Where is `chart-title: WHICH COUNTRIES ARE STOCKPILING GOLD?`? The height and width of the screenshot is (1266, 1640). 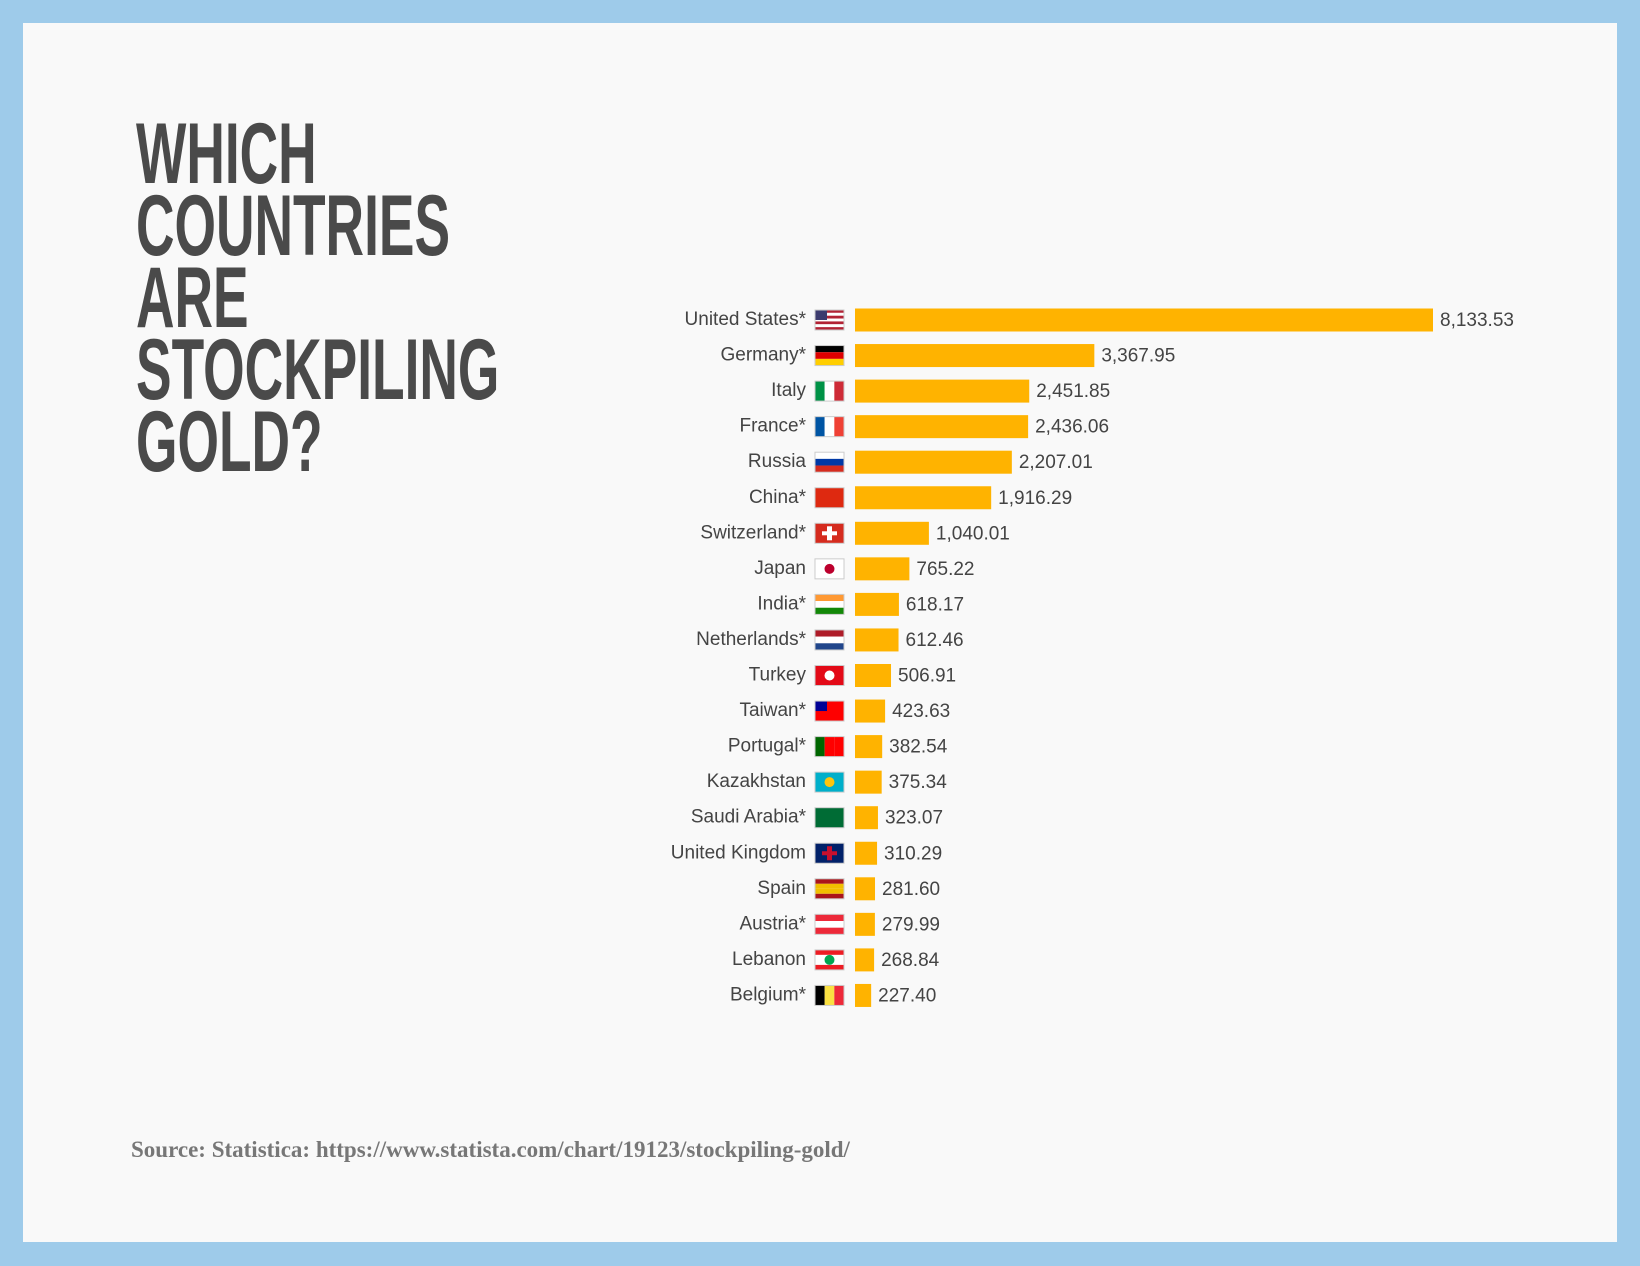
chart-title: WHICH COUNTRIES ARE STOCKPILING GOLD? is located at coordinates (318, 298).